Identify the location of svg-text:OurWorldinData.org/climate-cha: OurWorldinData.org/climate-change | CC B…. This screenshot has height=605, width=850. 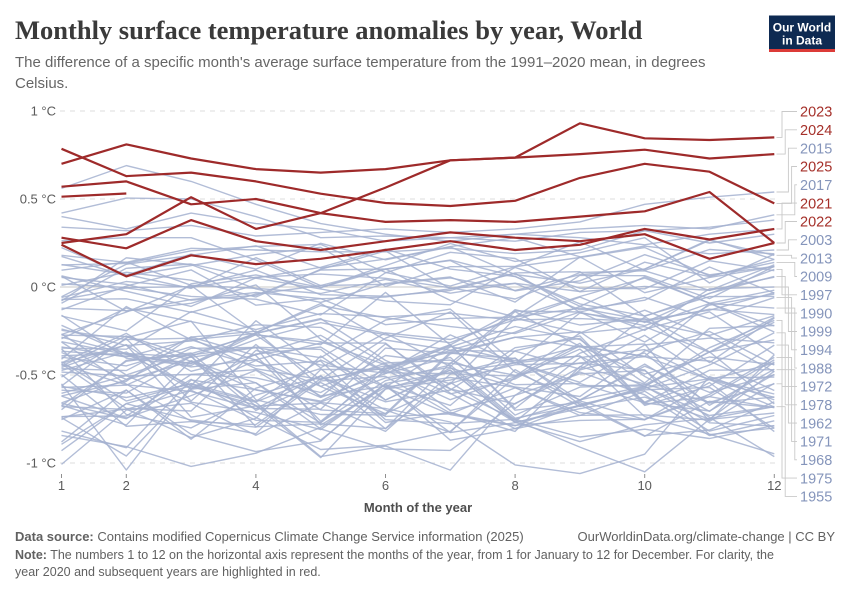
(707, 536).